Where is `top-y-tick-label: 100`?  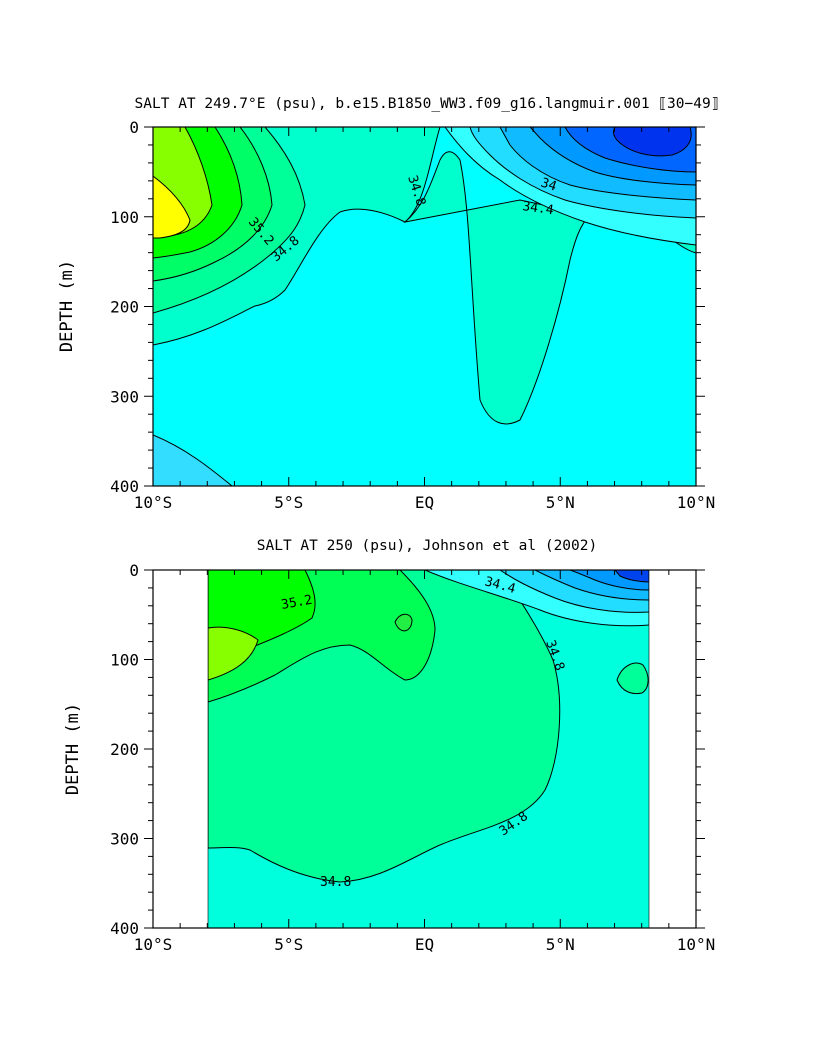 top-y-tick-label: 100 is located at coordinates (124, 217).